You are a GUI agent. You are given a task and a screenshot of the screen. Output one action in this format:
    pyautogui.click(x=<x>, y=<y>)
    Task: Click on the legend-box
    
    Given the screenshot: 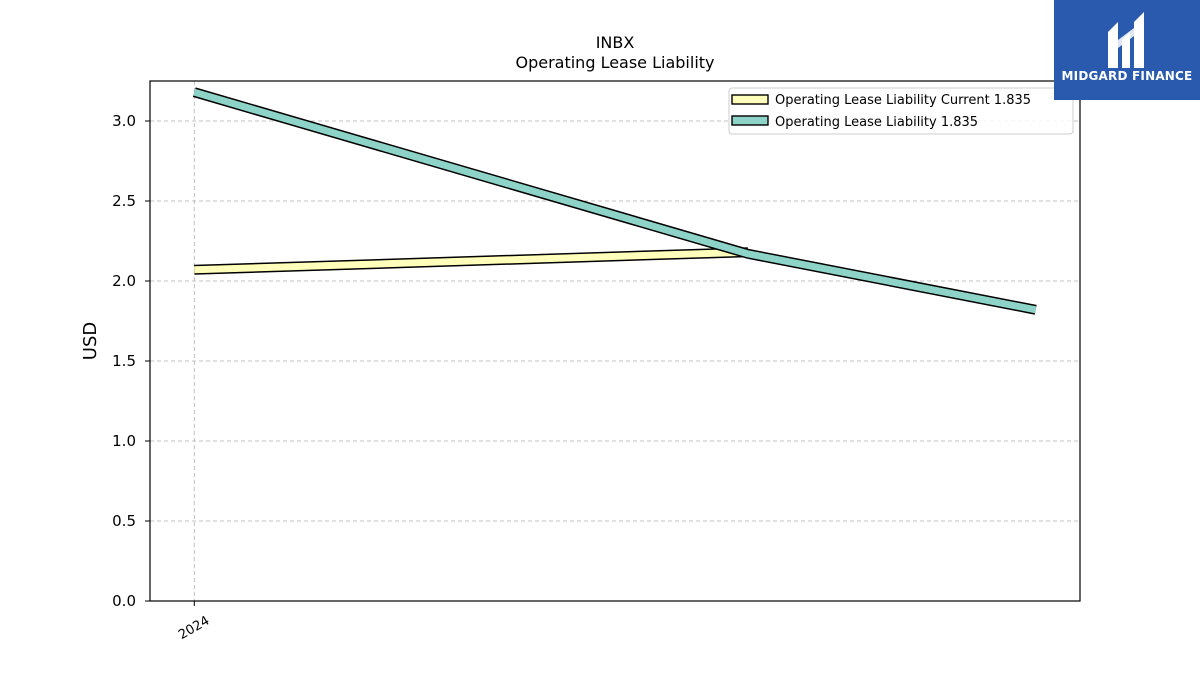 What is the action you would take?
    pyautogui.click(x=901, y=111)
    